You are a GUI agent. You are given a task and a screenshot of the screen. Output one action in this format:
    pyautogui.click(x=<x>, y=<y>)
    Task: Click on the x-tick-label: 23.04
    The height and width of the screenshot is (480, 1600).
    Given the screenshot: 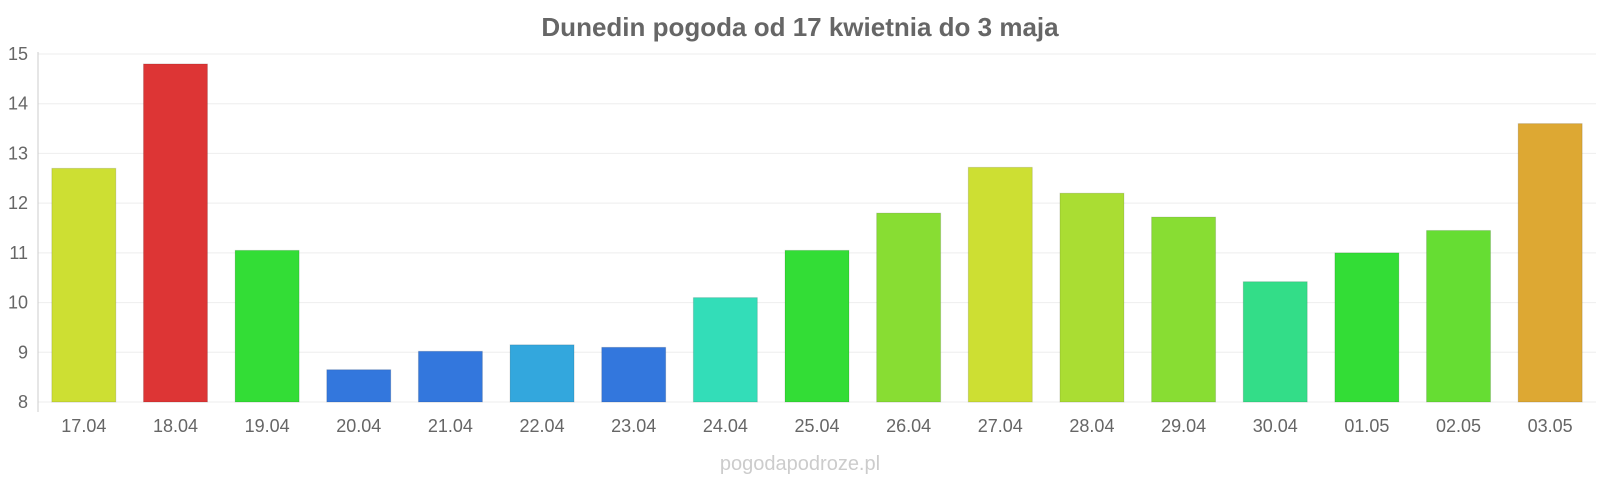 What is the action you would take?
    pyautogui.click(x=633, y=426)
    